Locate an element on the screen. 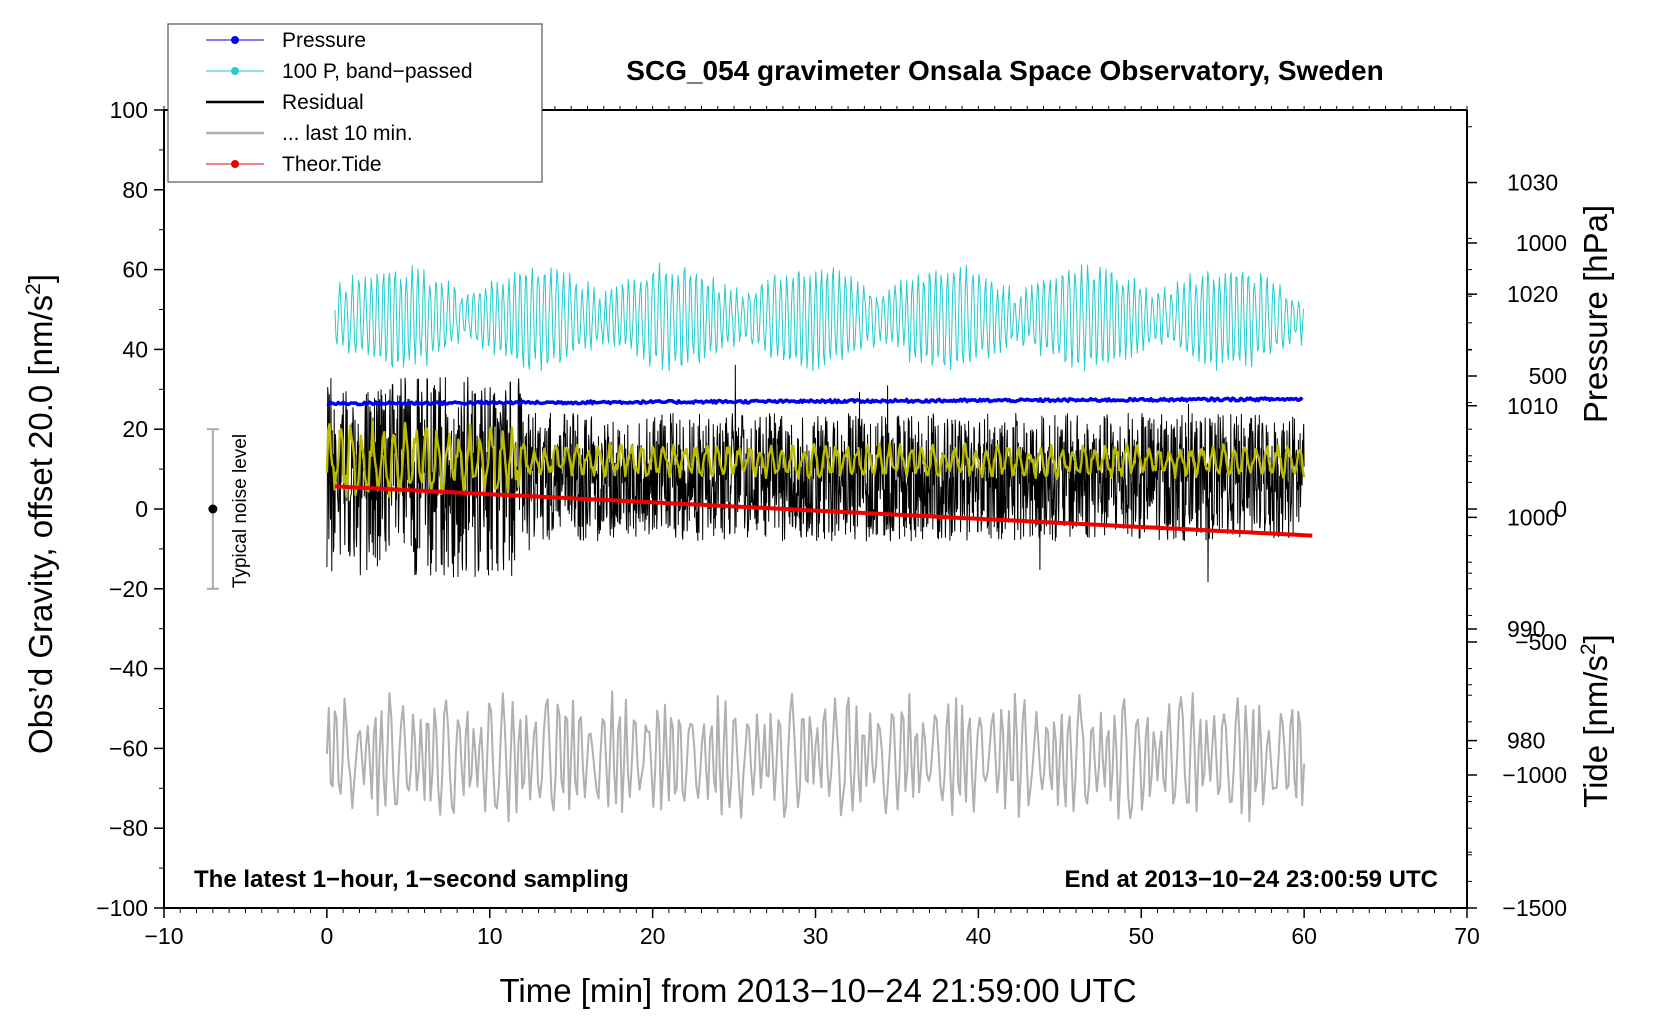  y-tick-label: −40 is located at coordinates (128, 669).